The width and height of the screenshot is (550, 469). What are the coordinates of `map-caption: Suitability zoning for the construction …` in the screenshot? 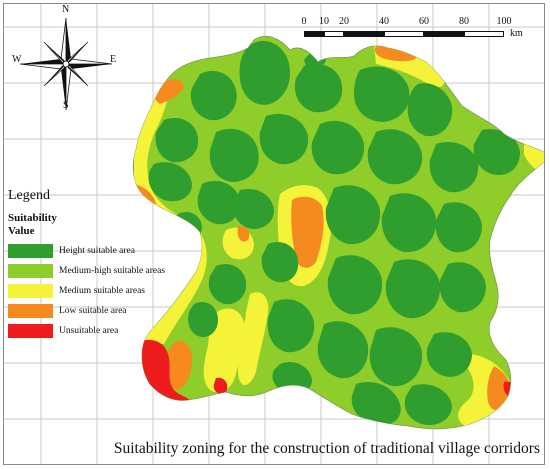 It's located at (326, 448).